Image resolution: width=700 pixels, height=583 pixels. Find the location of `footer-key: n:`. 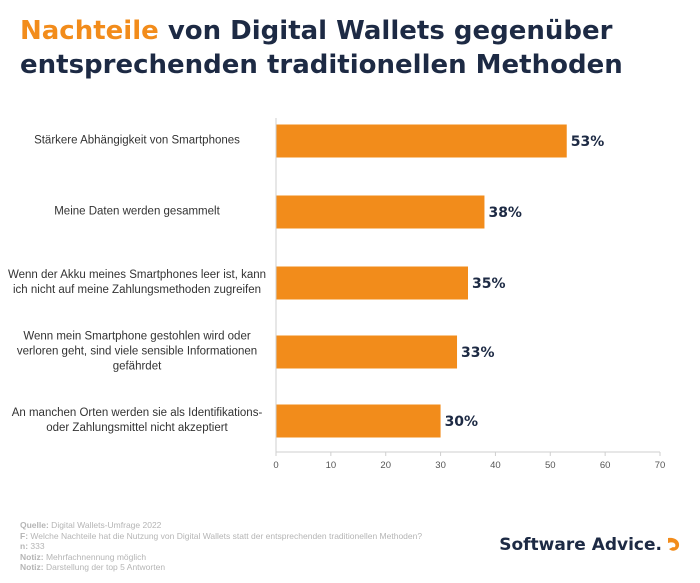

footer-key: n: is located at coordinates (24, 546).